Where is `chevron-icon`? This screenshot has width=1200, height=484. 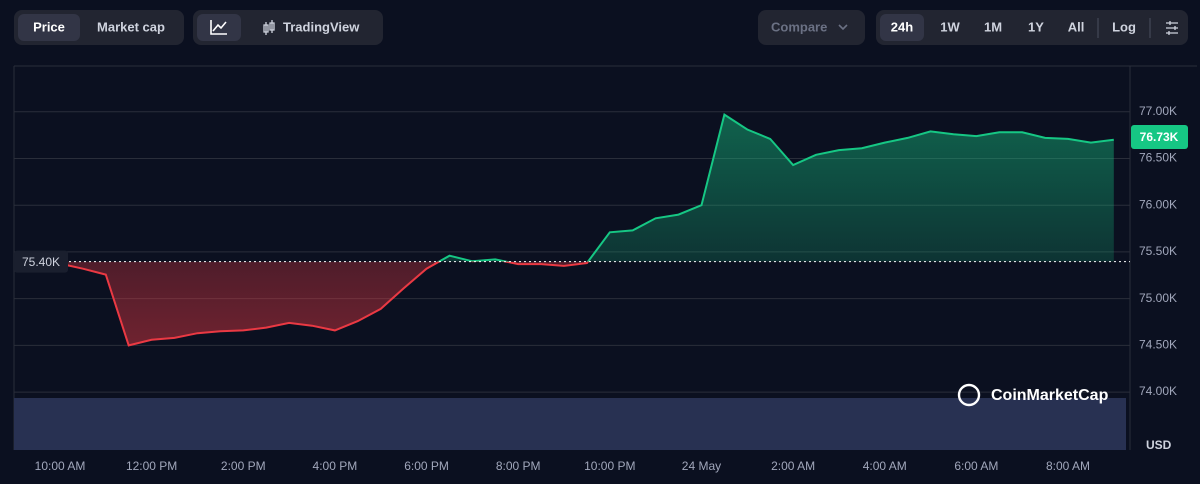 chevron-icon is located at coordinates (843, 27).